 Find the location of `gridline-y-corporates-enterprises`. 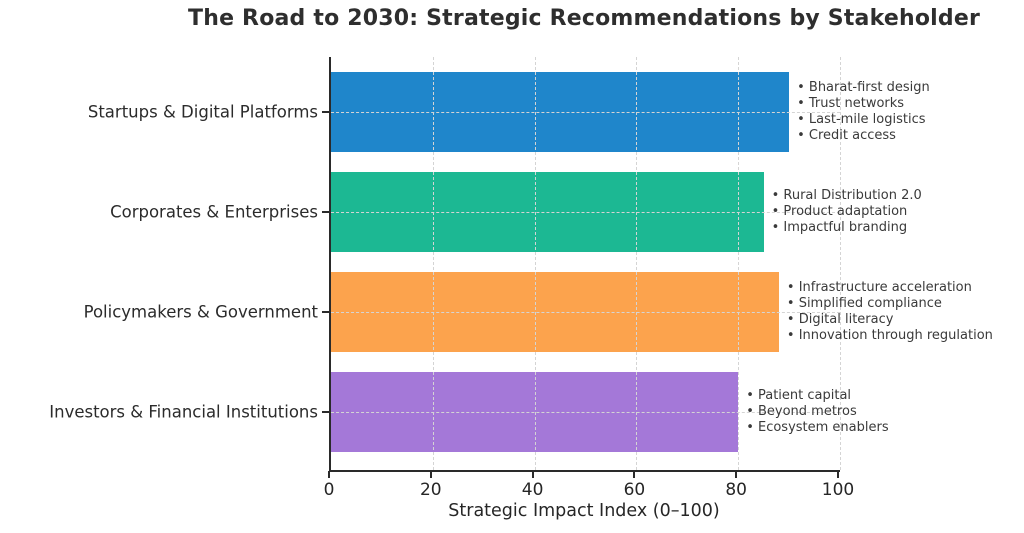

gridline-y-corporates-enterprises is located at coordinates (585, 212).